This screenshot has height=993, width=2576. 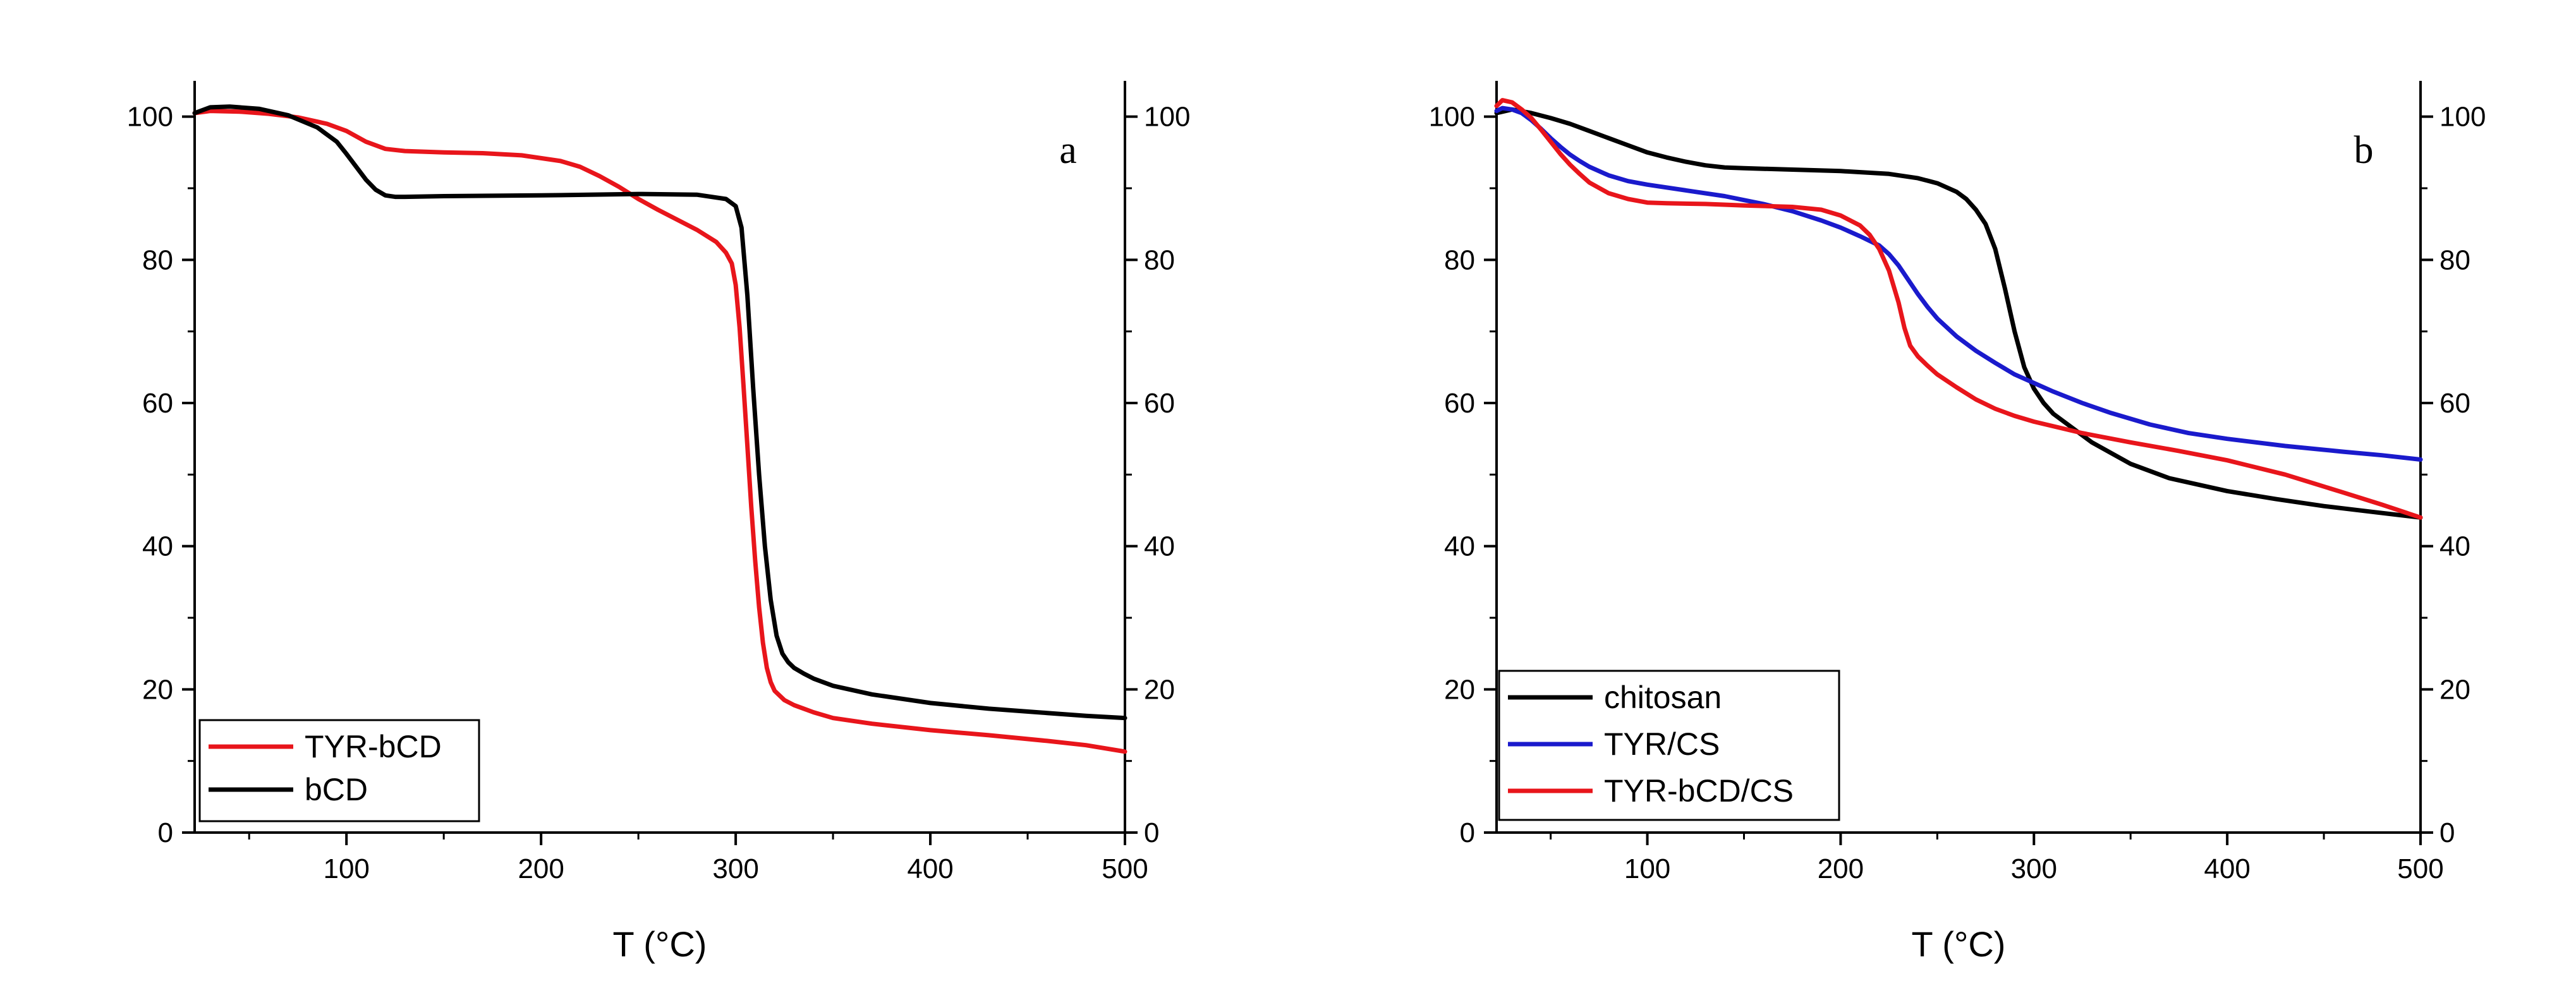 What do you see at coordinates (1663, 697) in the screenshot?
I see `legend-label: chitosan` at bounding box center [1663, 697].